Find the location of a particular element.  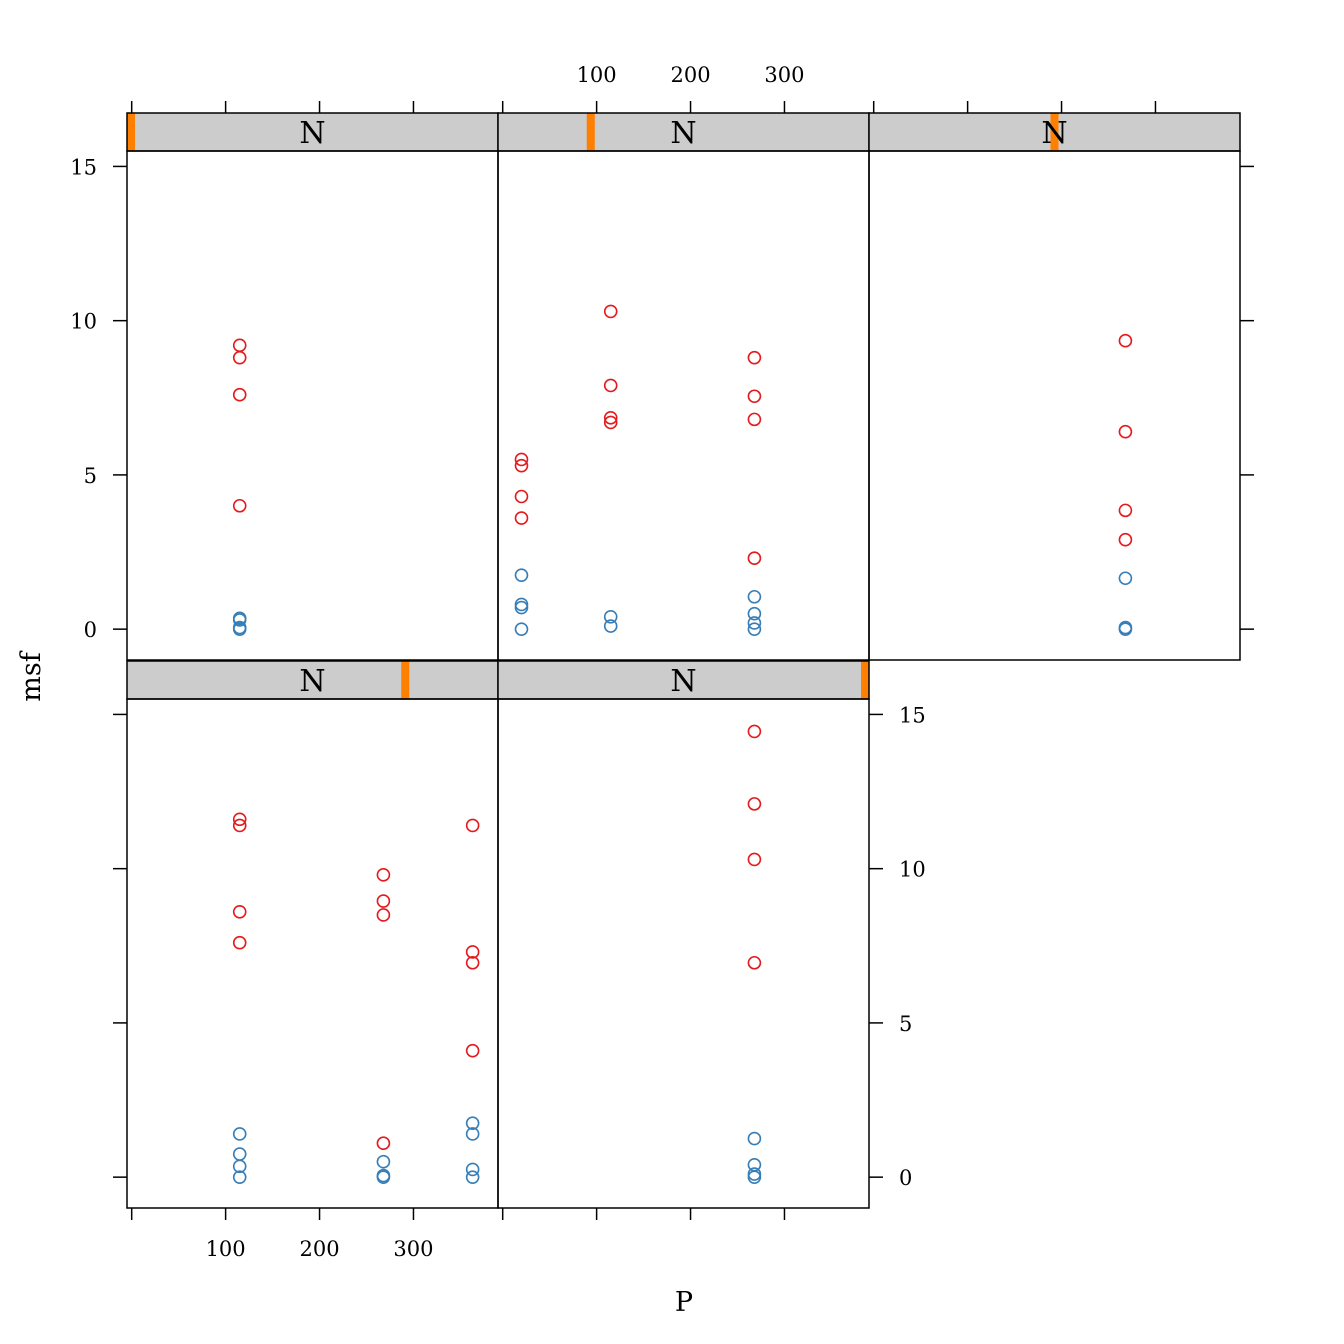

x-axis-title: P is located at coordinates (684, 1302).